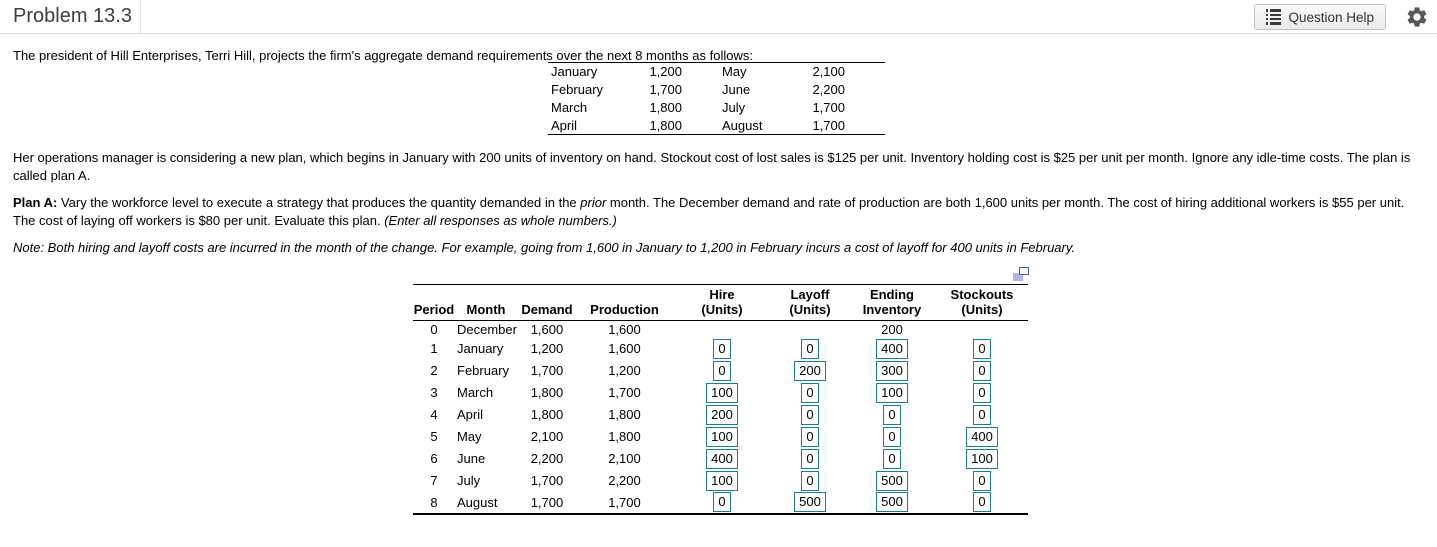 The image size is (1437, 547). I want to click on results-cell-production: 1,800, so click(624, 436).